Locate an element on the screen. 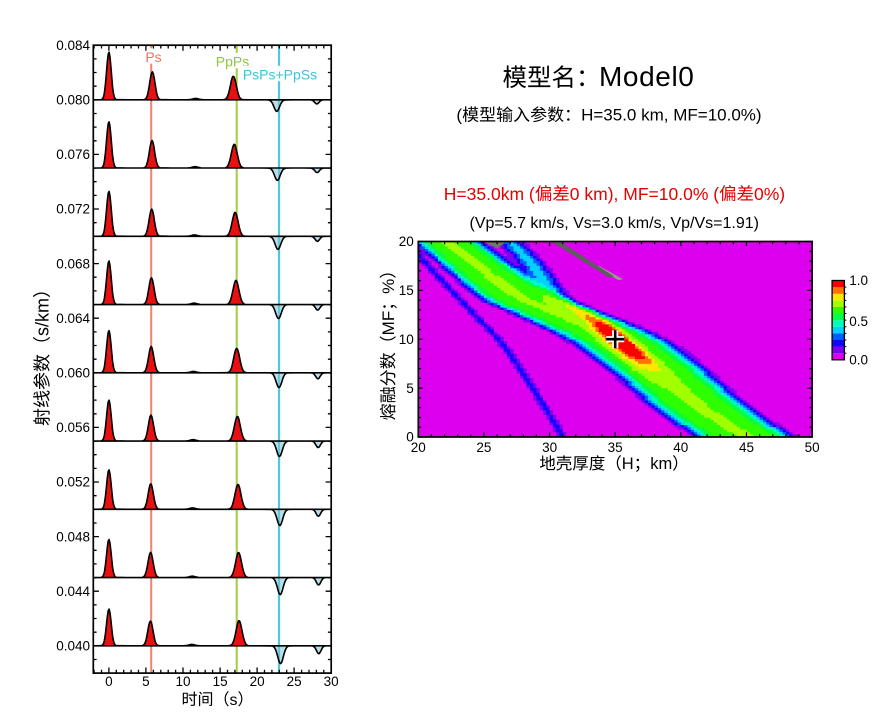 This screenshot has width=874, height=717. svg-text: 0.064 is located at coordinates (73, 318).